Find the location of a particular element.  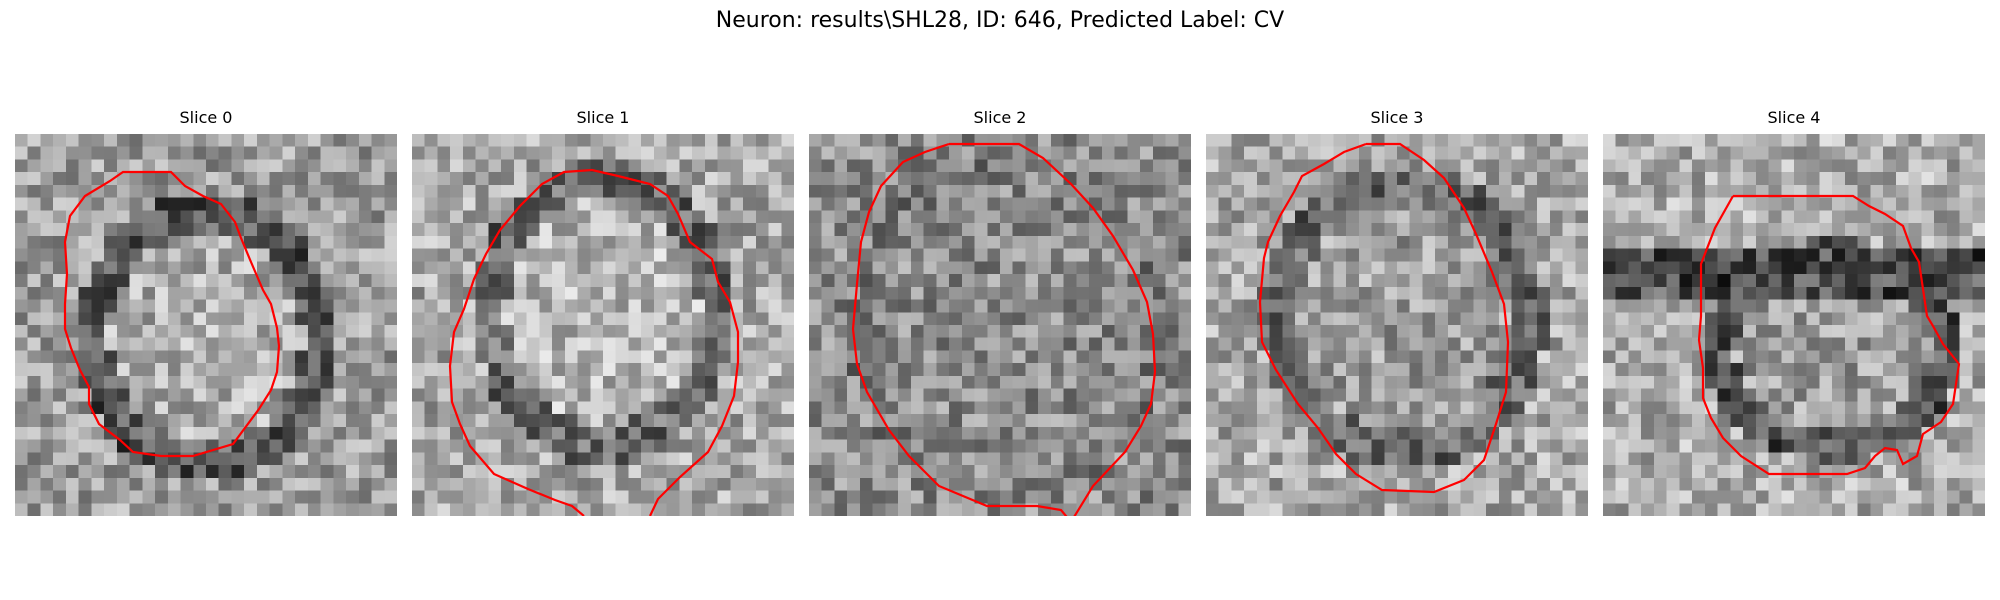

slice-title-3: Slice 3 is located at coordinates (1397, 117).